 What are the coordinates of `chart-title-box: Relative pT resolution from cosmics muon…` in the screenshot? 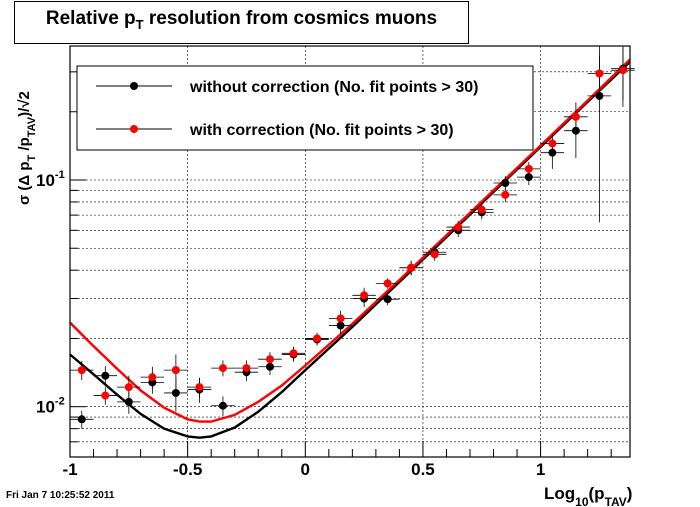 It's located at (241, 22).